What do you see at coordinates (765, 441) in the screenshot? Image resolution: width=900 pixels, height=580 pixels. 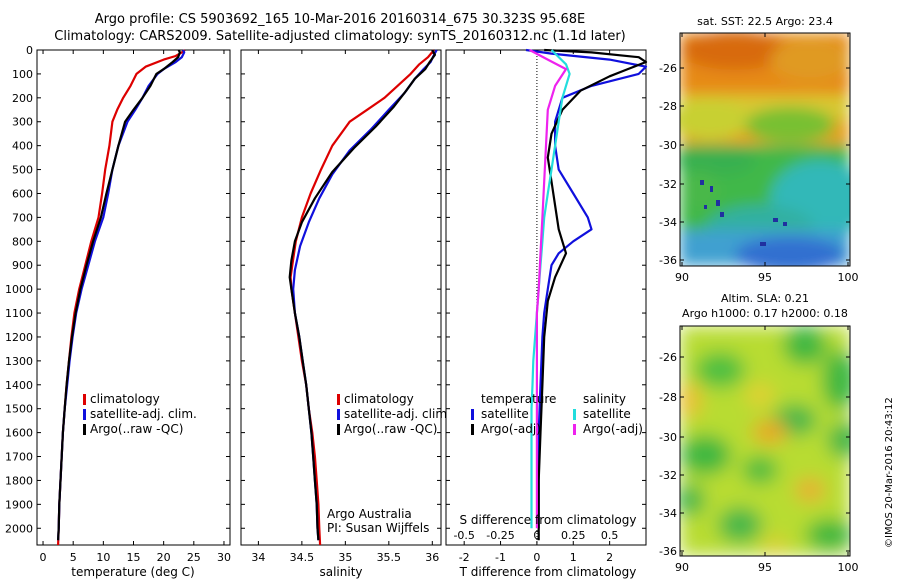 I see `sla-field` at bounding box center [765, 441].